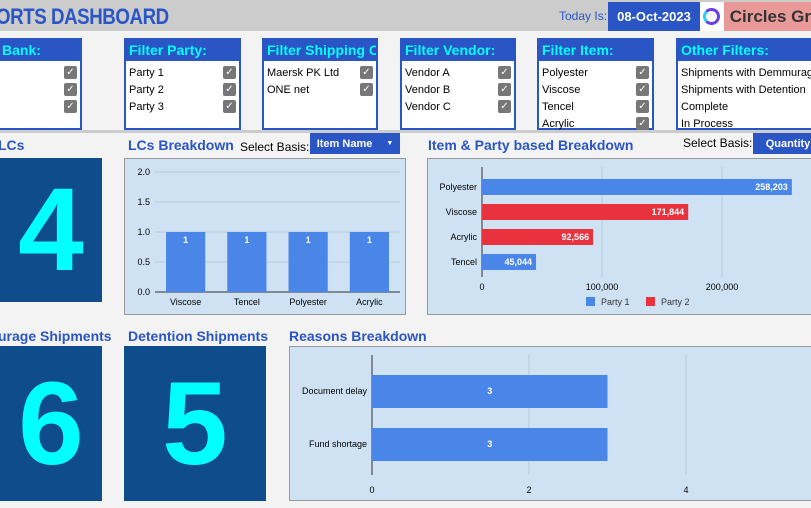 The width and height of the screenshot is (811, 508). Describe the element at coordinates (320, 72) in the screenshot. I see `filter-option: Maersk PK Ltd ✓` at that location.